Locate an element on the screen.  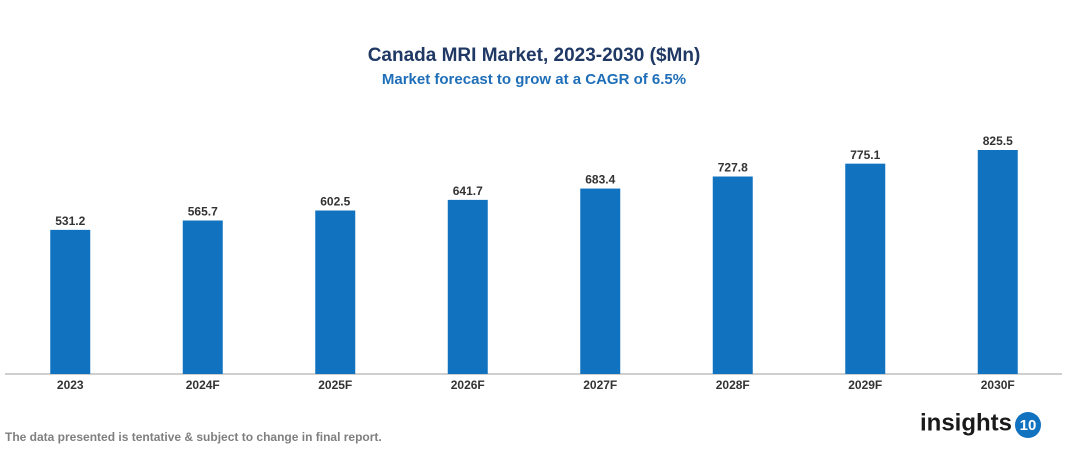
value-label: 775.1 is located at coordinates (865, 155).